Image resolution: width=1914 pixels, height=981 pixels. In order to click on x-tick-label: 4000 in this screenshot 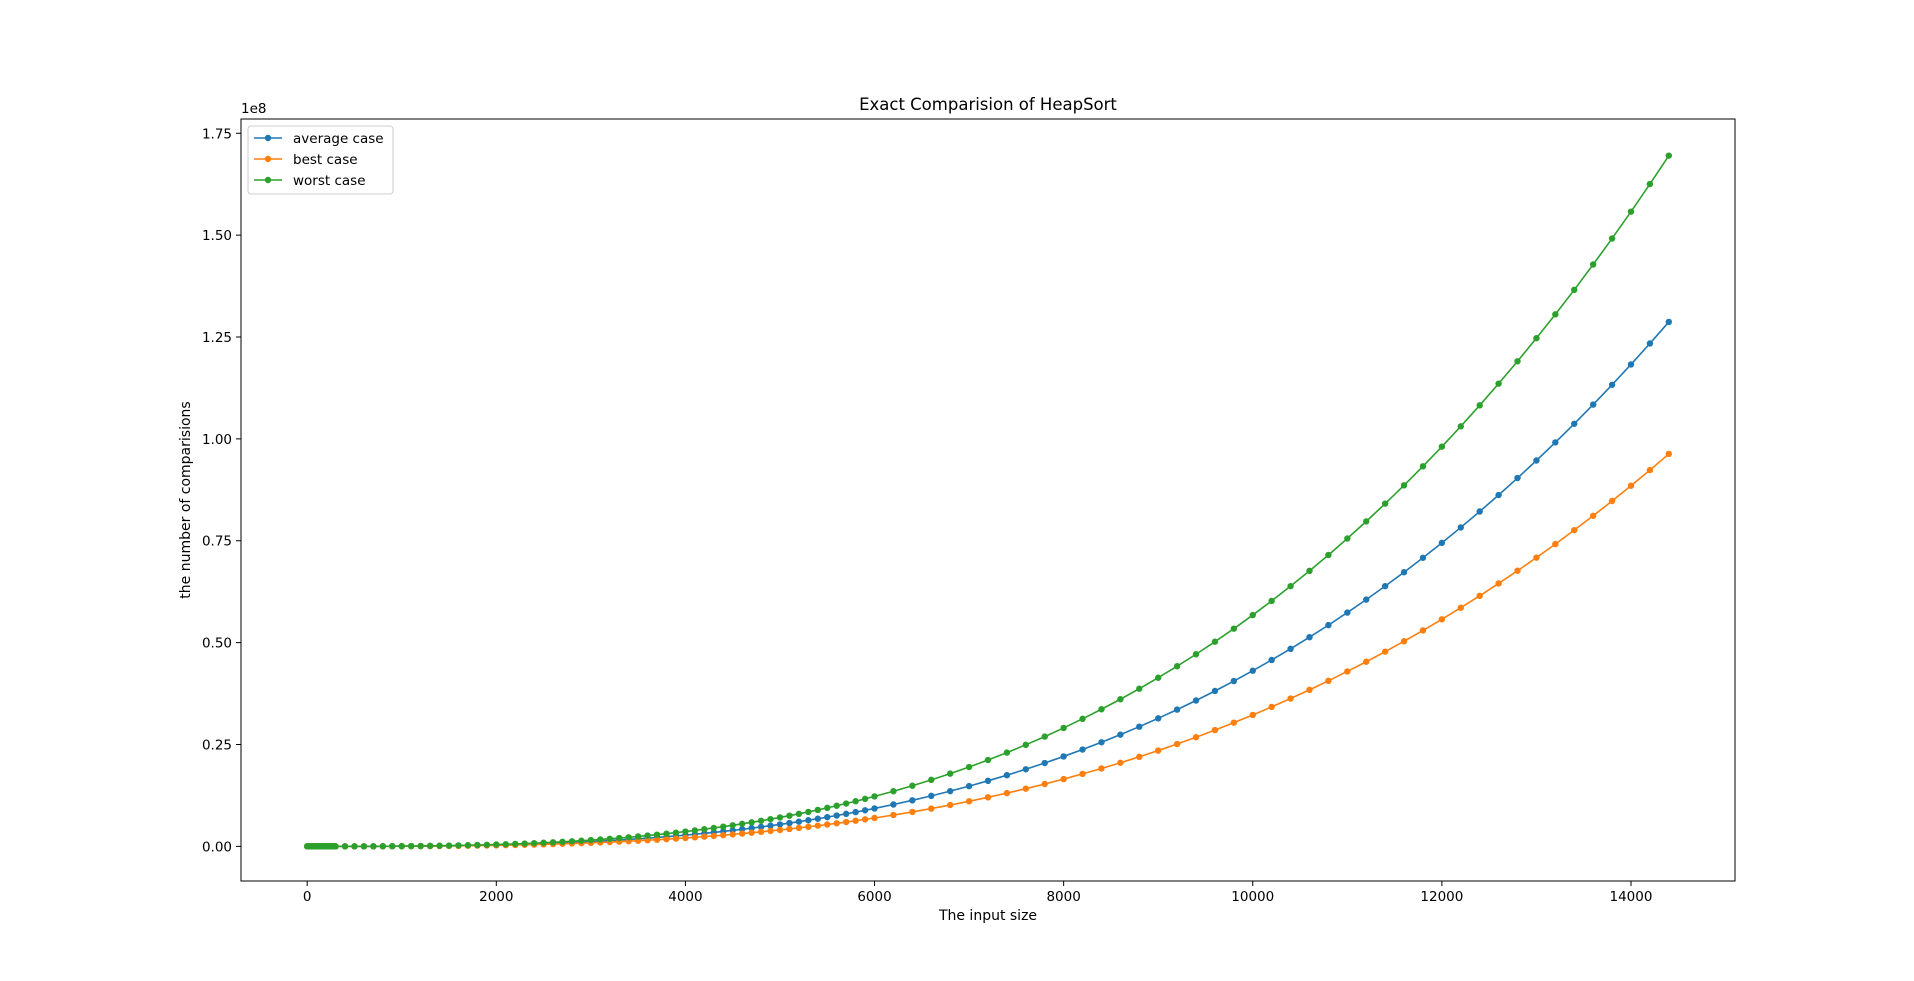, I will do `click(685, 897)`.